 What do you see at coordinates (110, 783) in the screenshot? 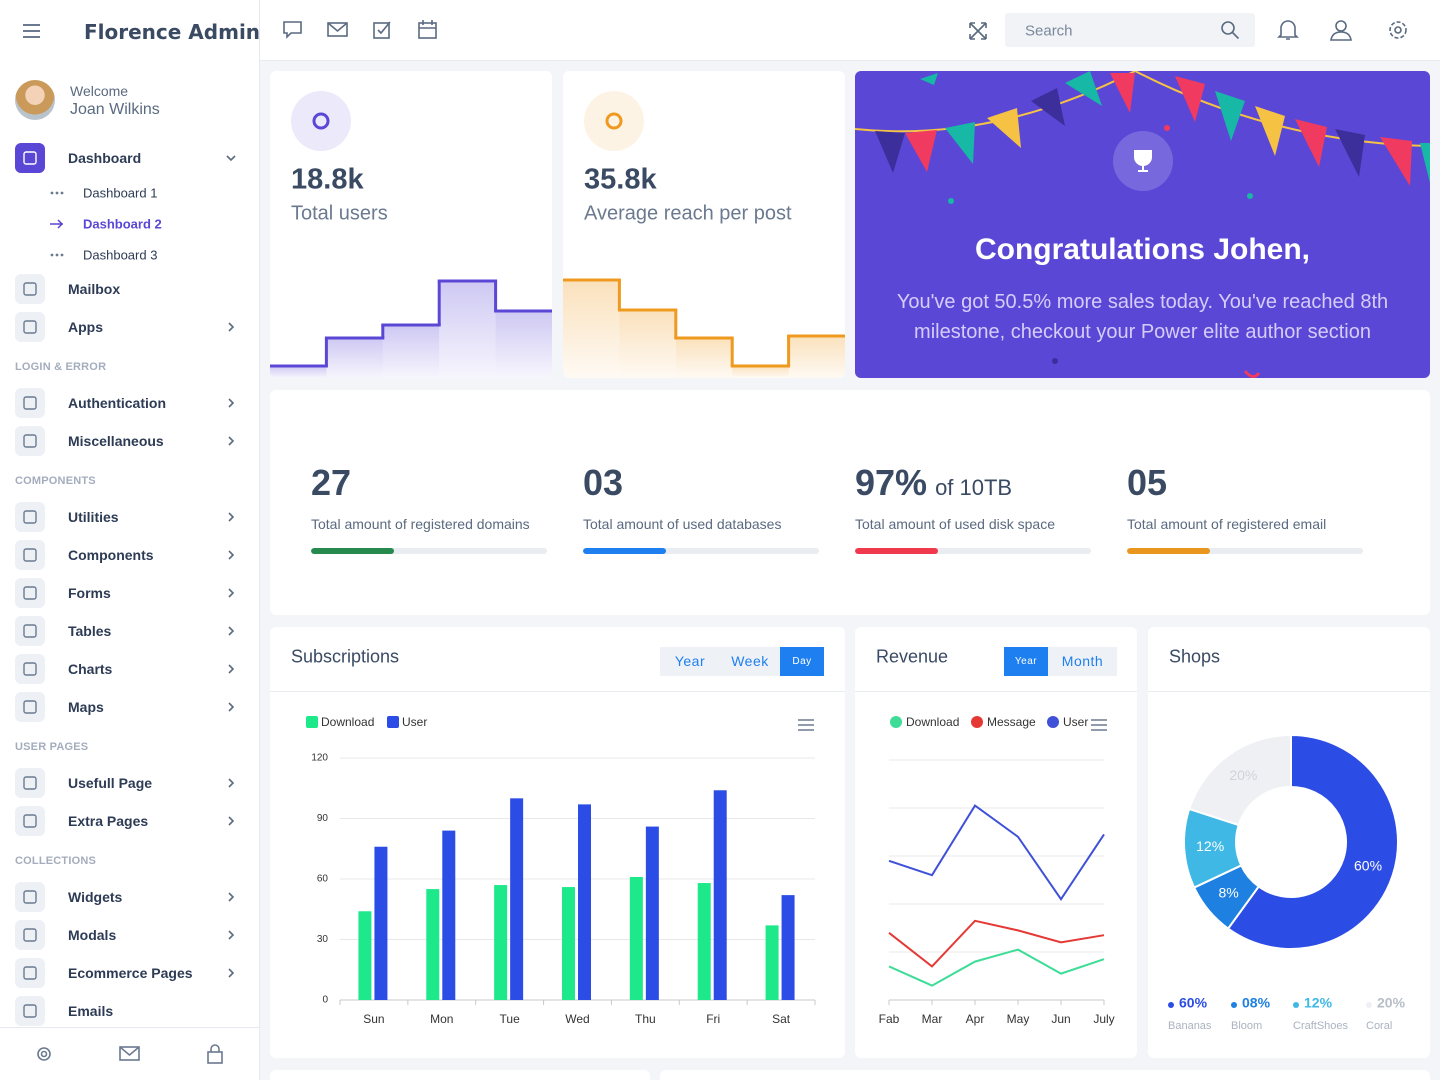
I see `menu-item: Usefull Page` at bounding box center [110, 783].